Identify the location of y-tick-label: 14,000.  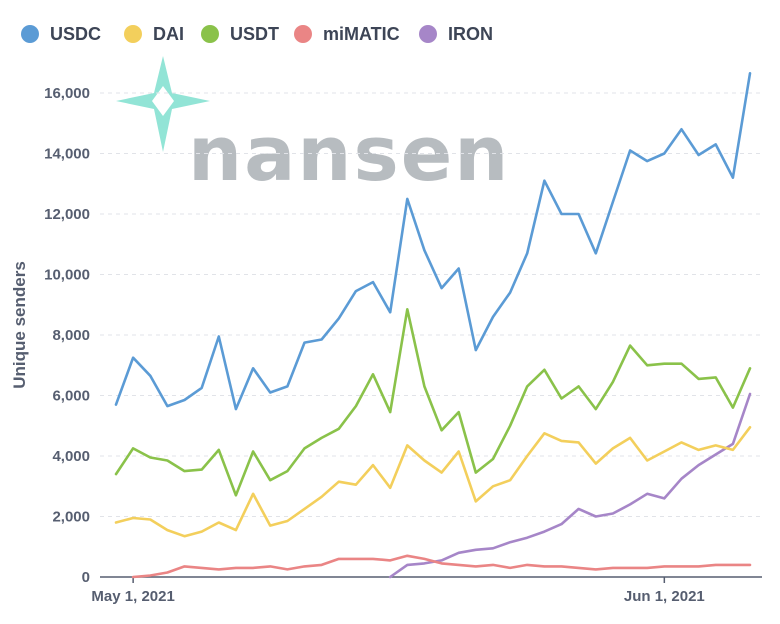
(67, 154).